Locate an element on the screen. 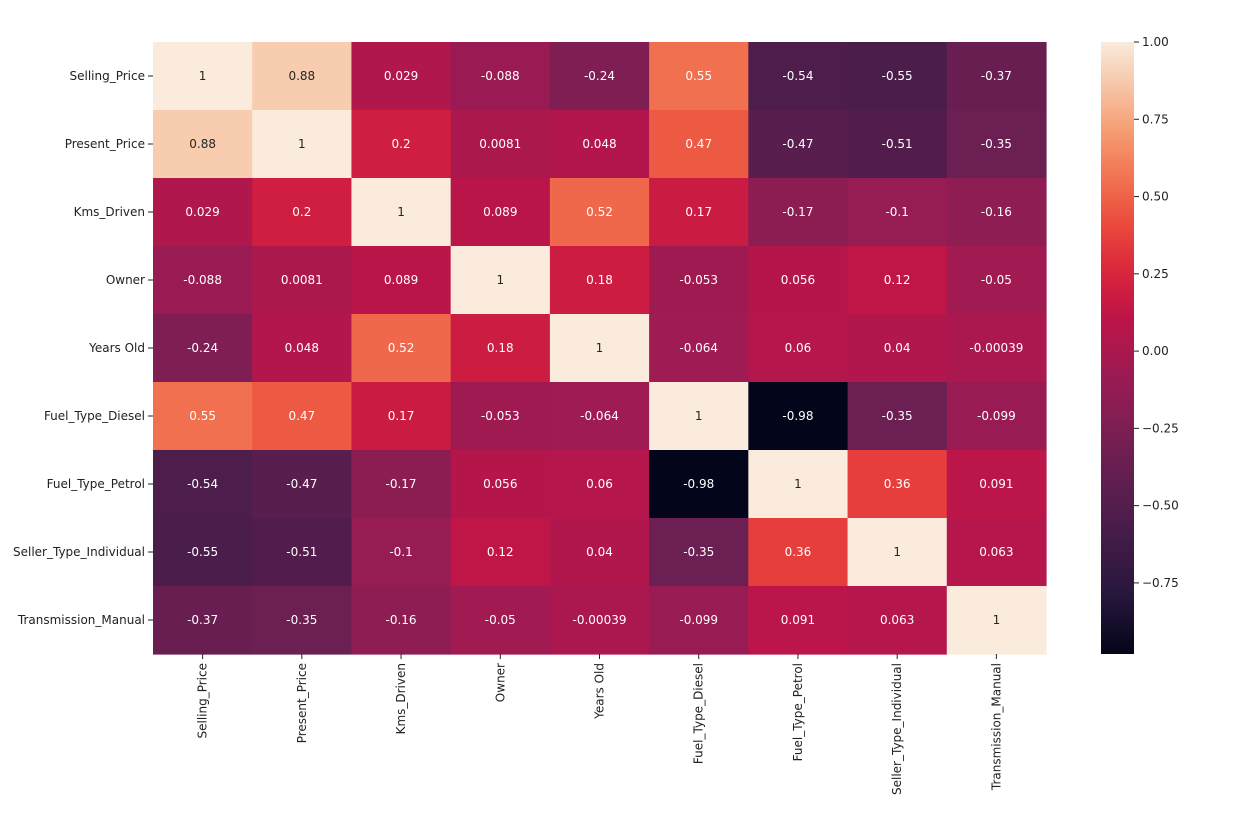 The height and width of the screenshot is (835, 1233). colorbar-tick-label: 0.50 is located at coordinates (1155, 197).